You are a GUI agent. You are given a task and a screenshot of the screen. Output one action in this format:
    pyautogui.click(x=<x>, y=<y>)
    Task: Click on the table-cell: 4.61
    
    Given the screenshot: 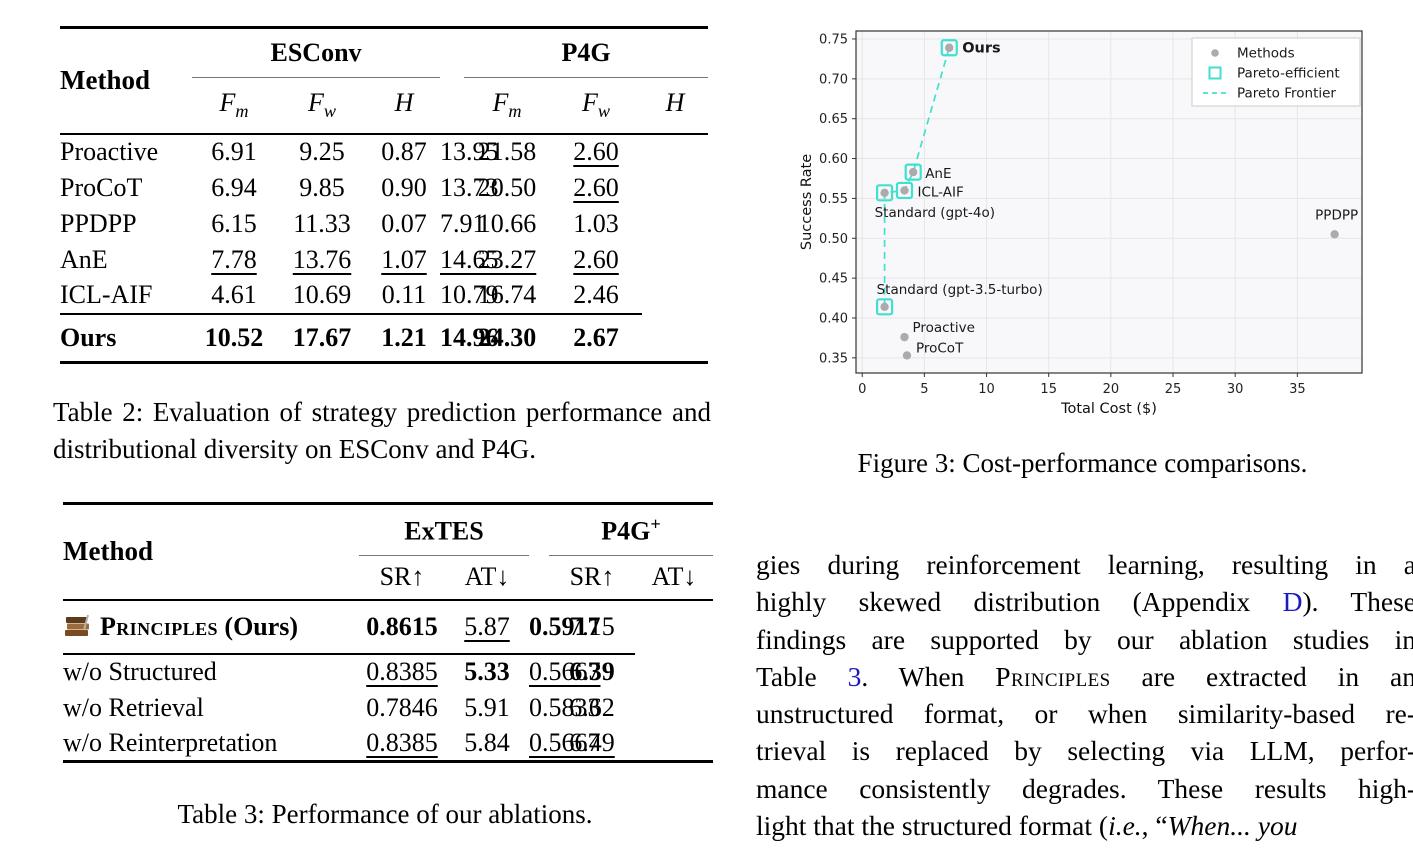 What is the action you would take?
    pyautogui.click(x=234, y=294)
    